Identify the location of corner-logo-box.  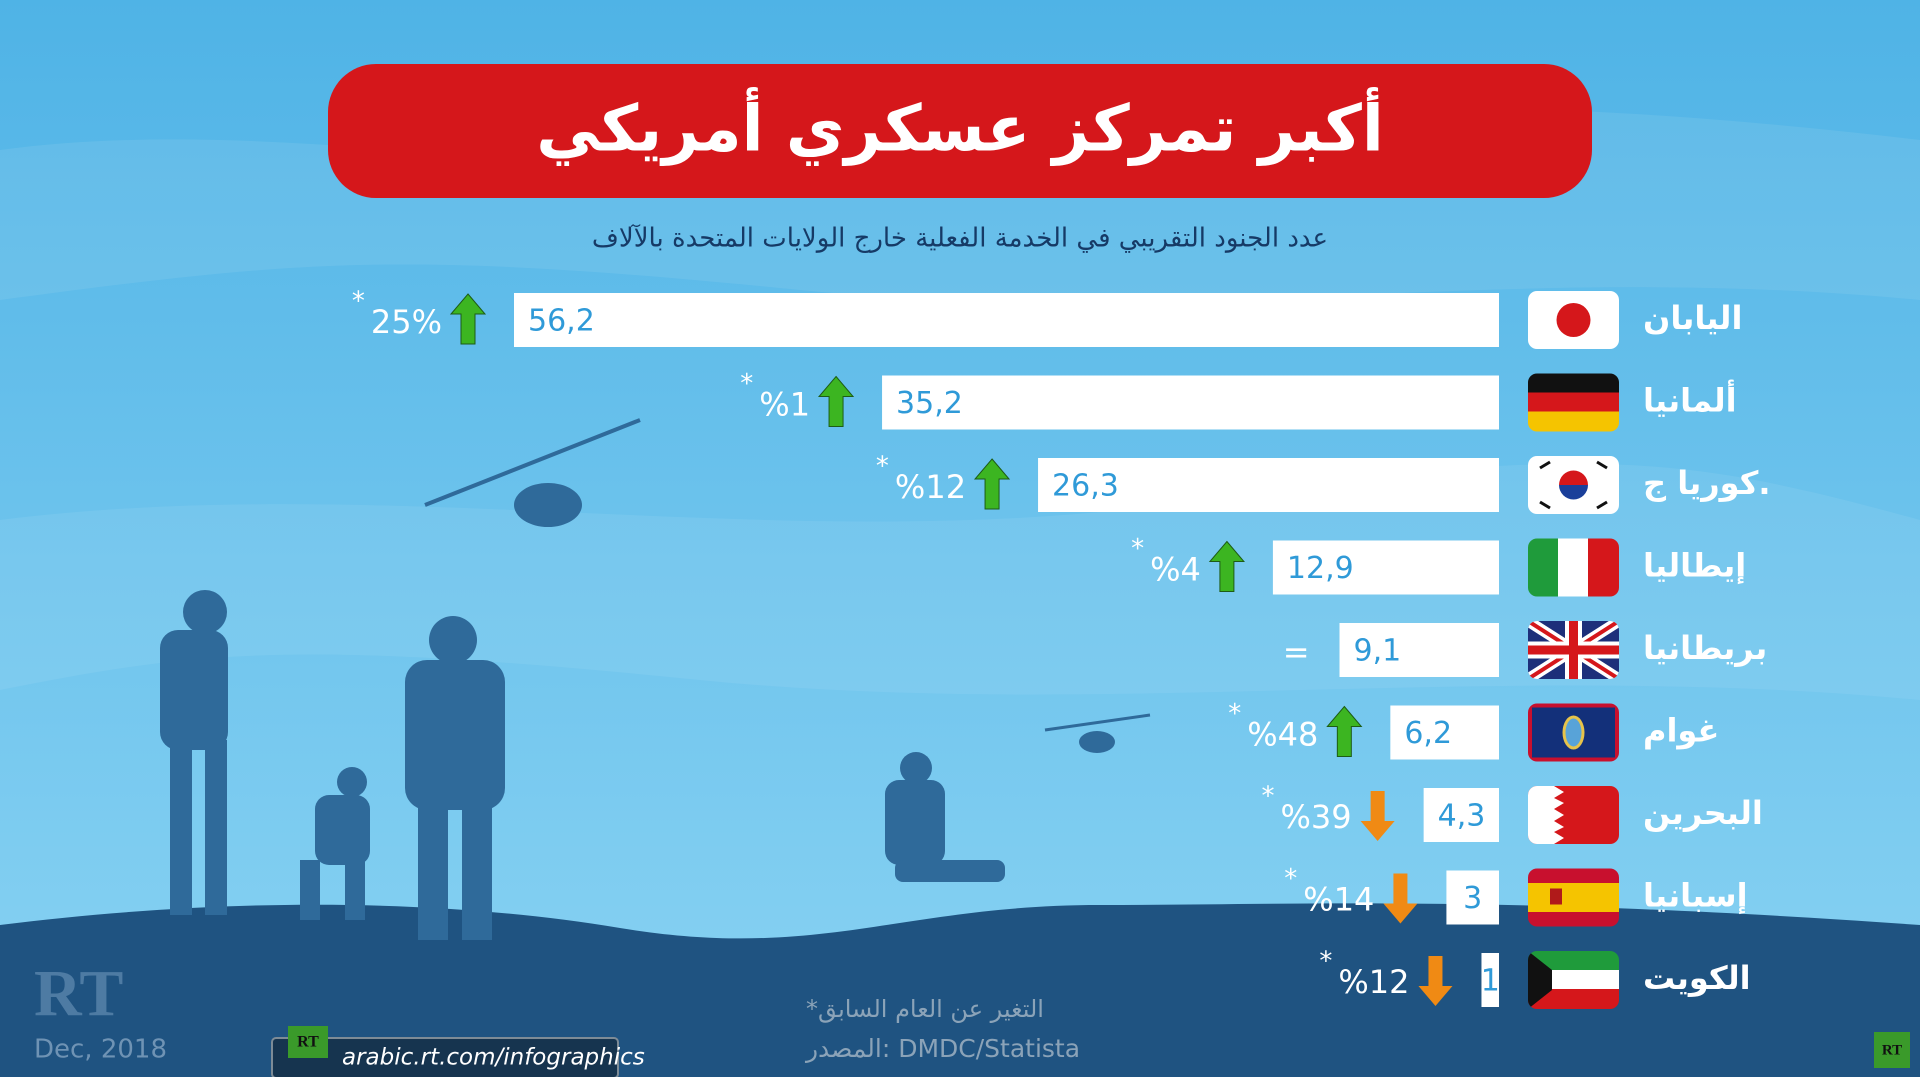
(1892, 1050).